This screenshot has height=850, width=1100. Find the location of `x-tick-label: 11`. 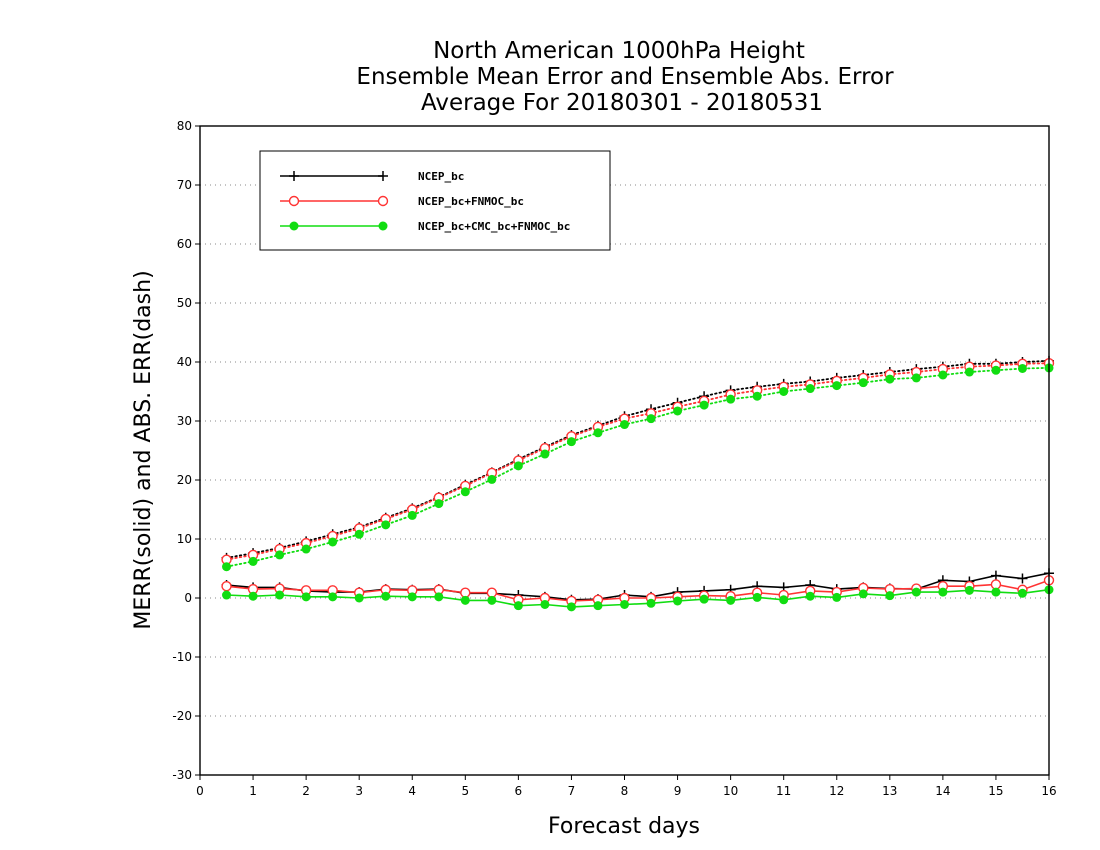

x-tick-label: 11 is located at coordinates (783, 791).